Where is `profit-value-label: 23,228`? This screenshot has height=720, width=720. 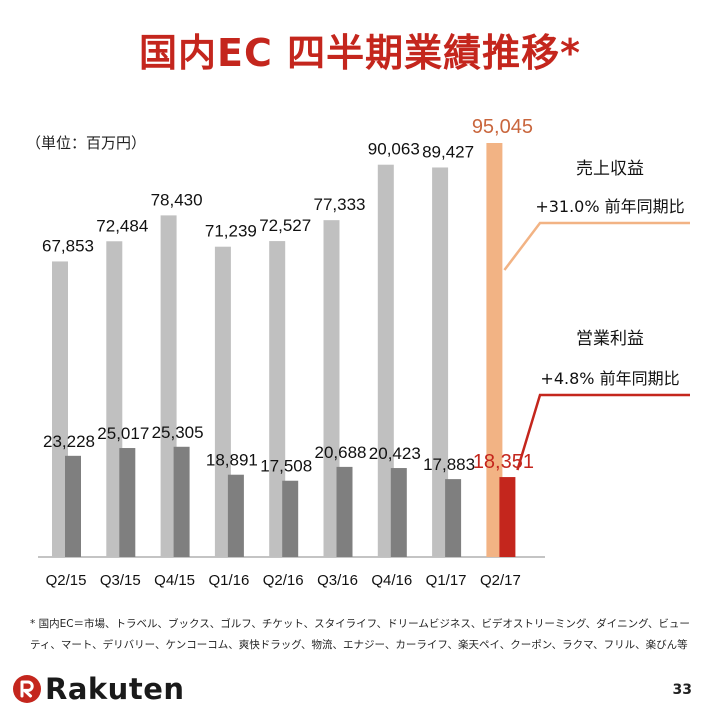
profit-value-label: 23,228 is located at coordinates (69, 441).